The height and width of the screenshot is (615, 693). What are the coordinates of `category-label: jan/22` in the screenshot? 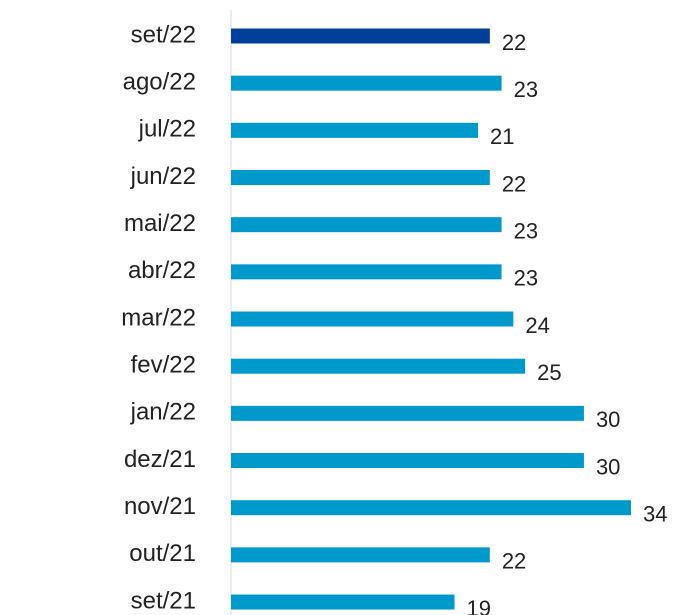 It's located at (163, 412).